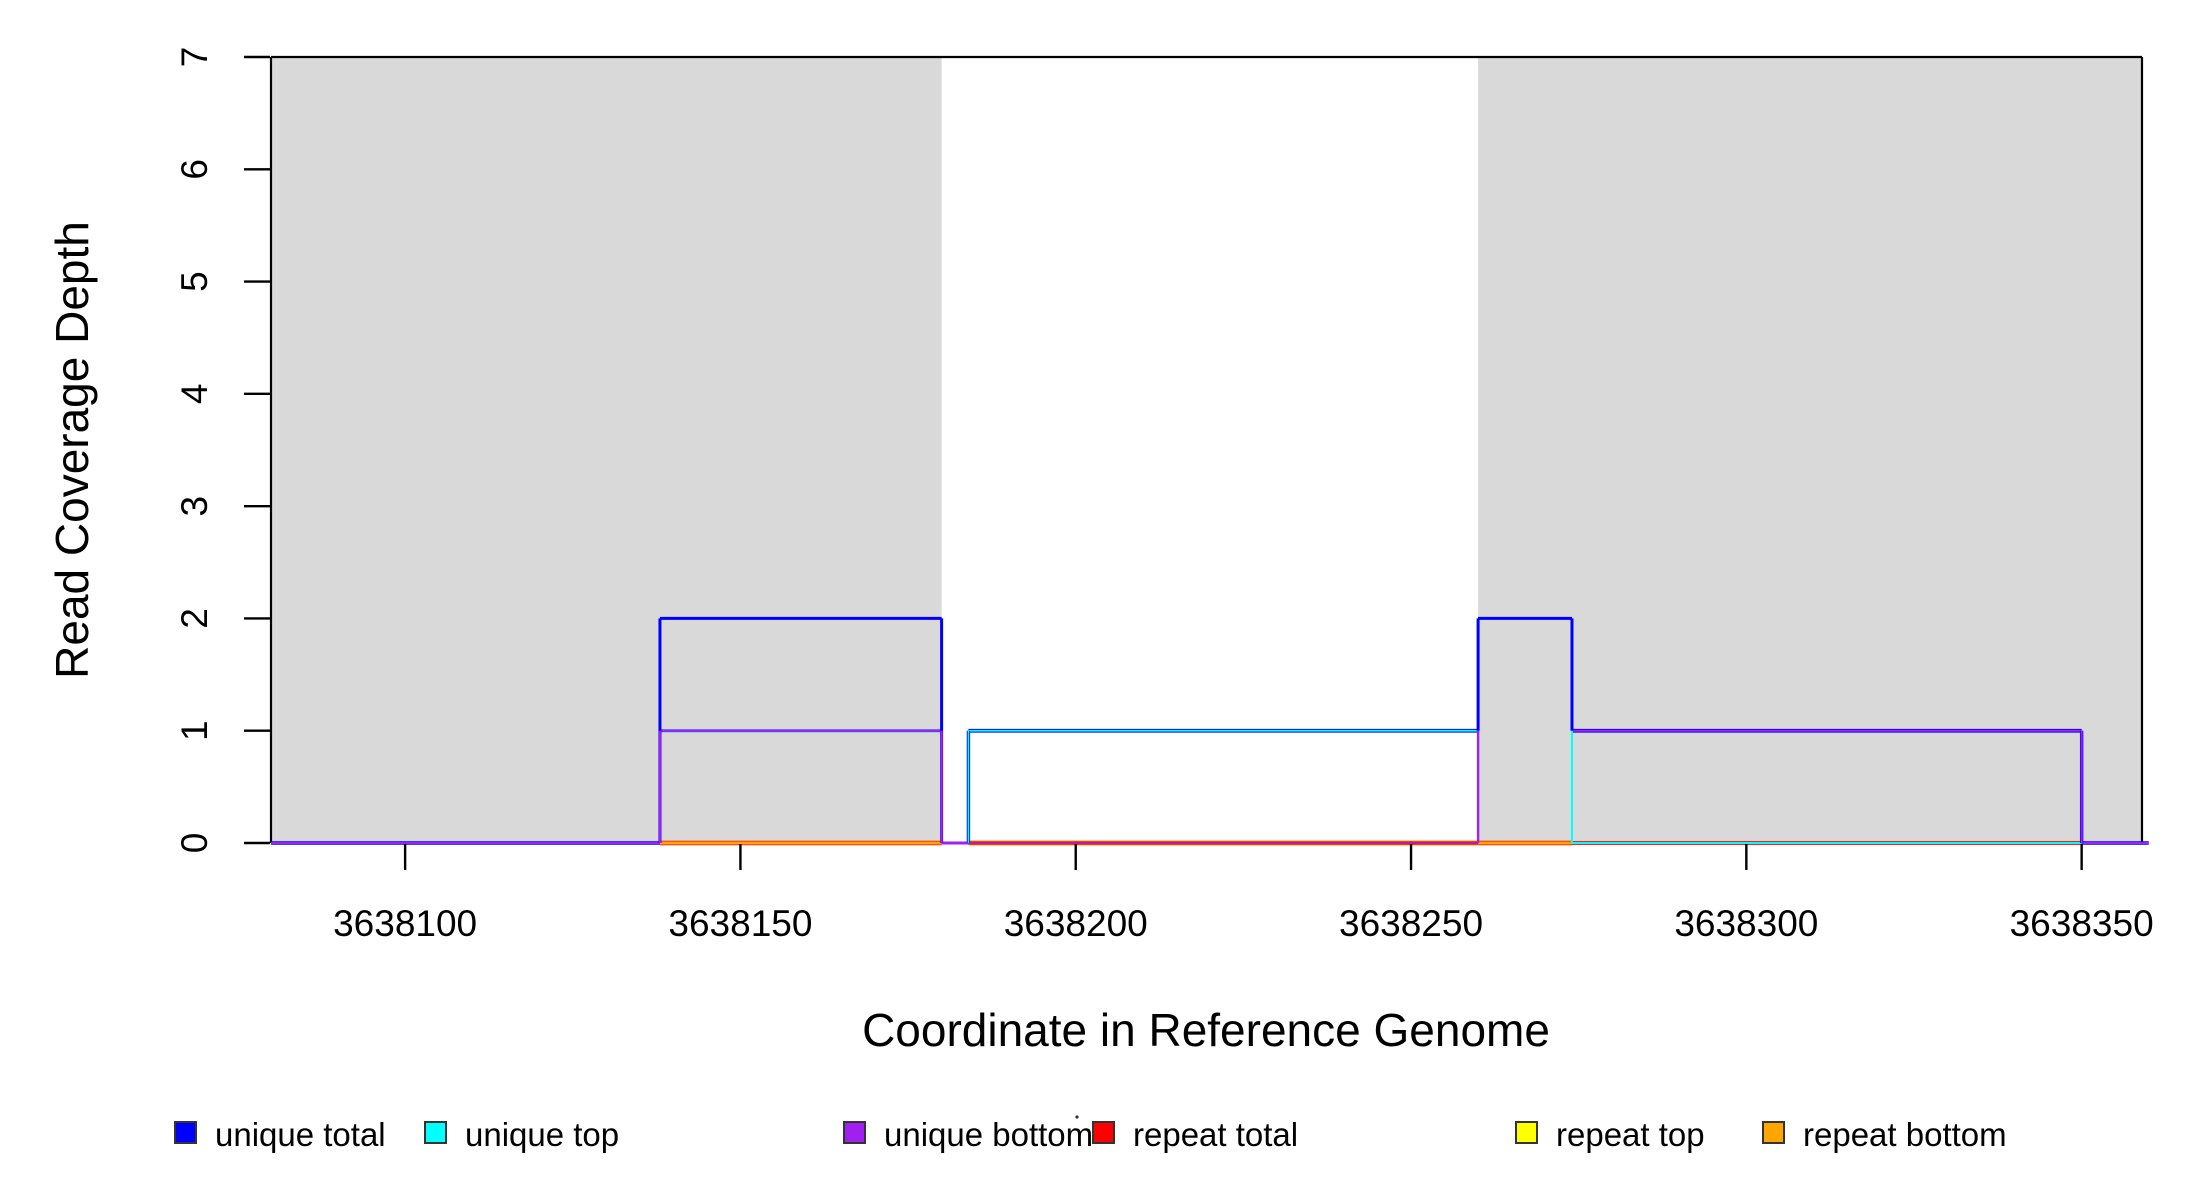  I want to click on y-tick-label: 6, so click(194, 169).